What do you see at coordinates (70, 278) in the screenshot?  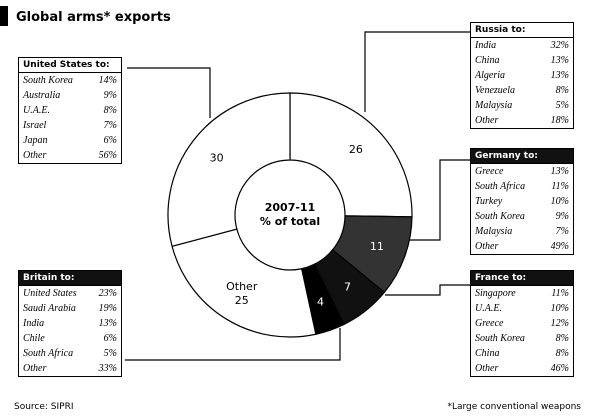 I see `table-header: Britain to:` at bounding box center [70, 278].